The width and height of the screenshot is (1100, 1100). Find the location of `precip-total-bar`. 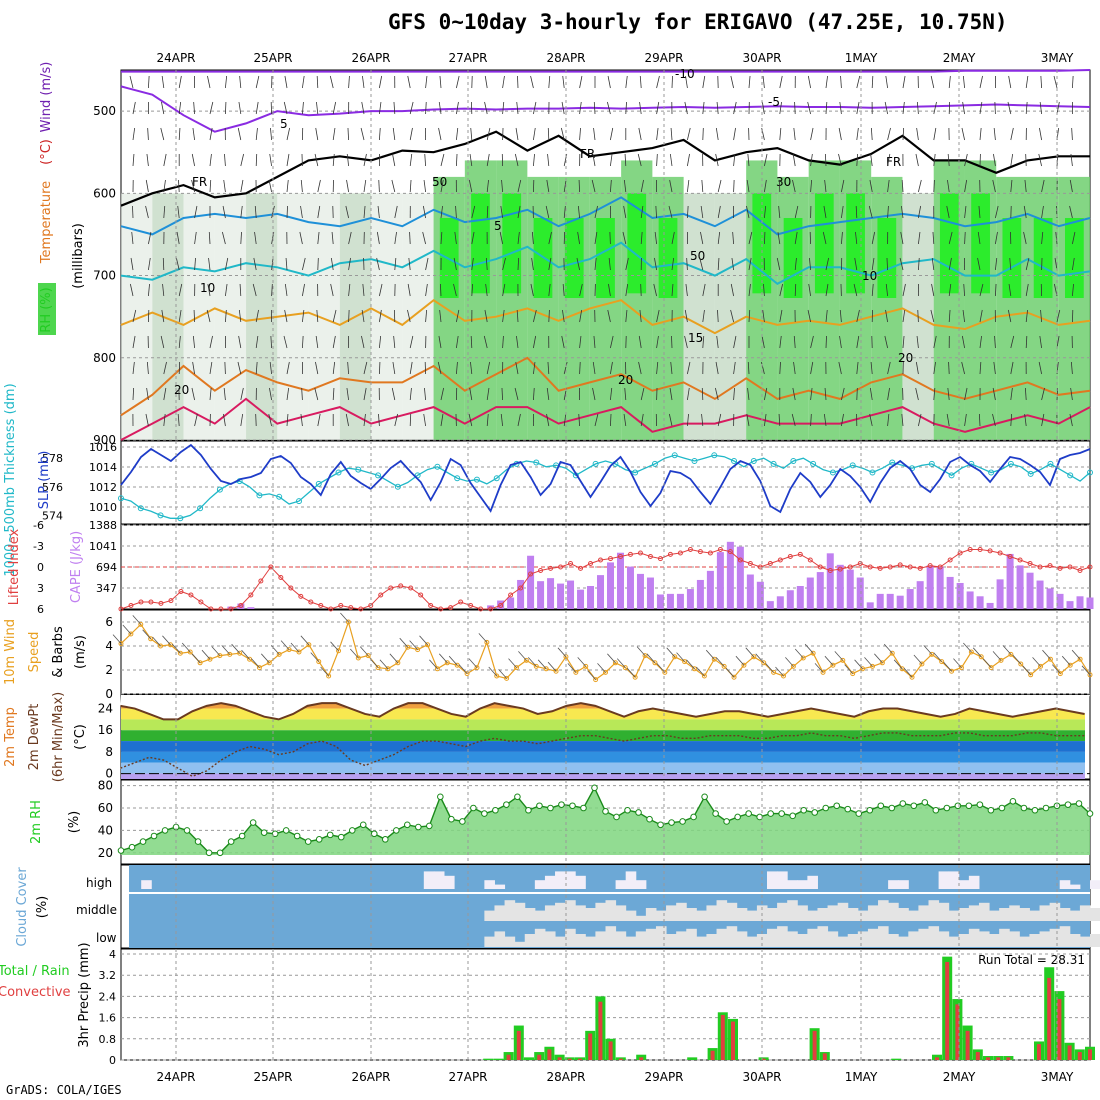

precip-total-bar is located at coordinates (692, 1058).